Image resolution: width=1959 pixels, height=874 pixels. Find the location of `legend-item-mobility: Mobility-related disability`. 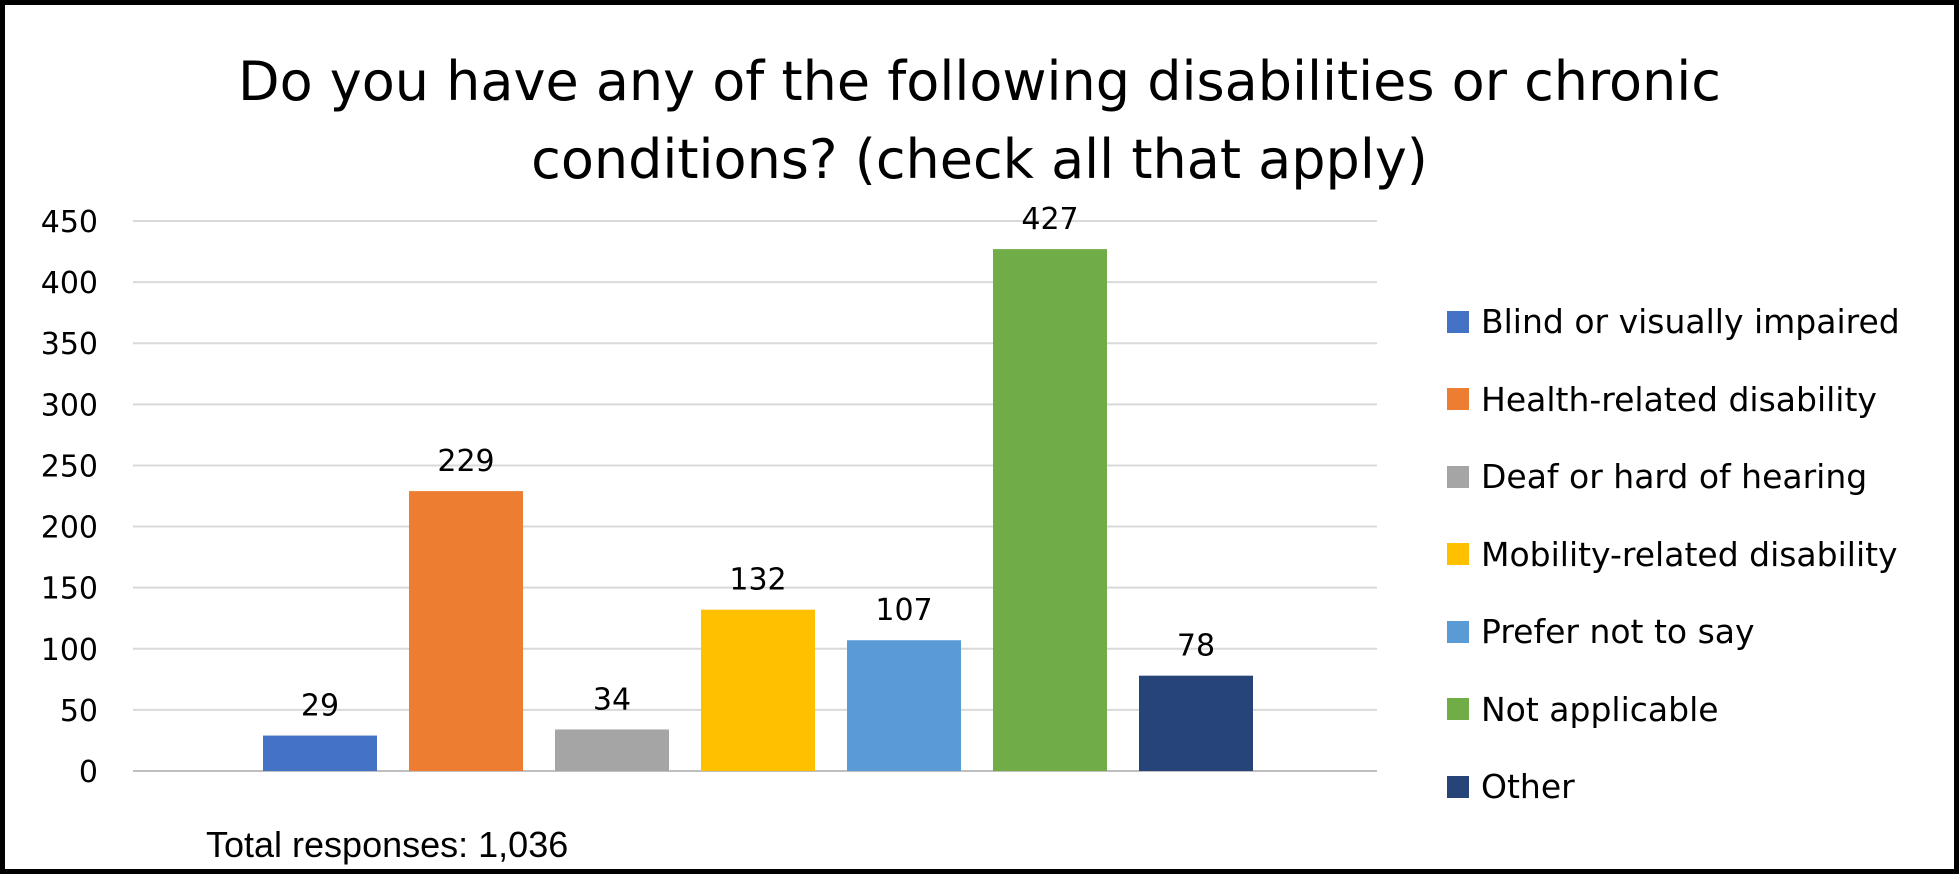

legend-item-mobility: Mobility-related disability is located at coordinates (1697, 555).